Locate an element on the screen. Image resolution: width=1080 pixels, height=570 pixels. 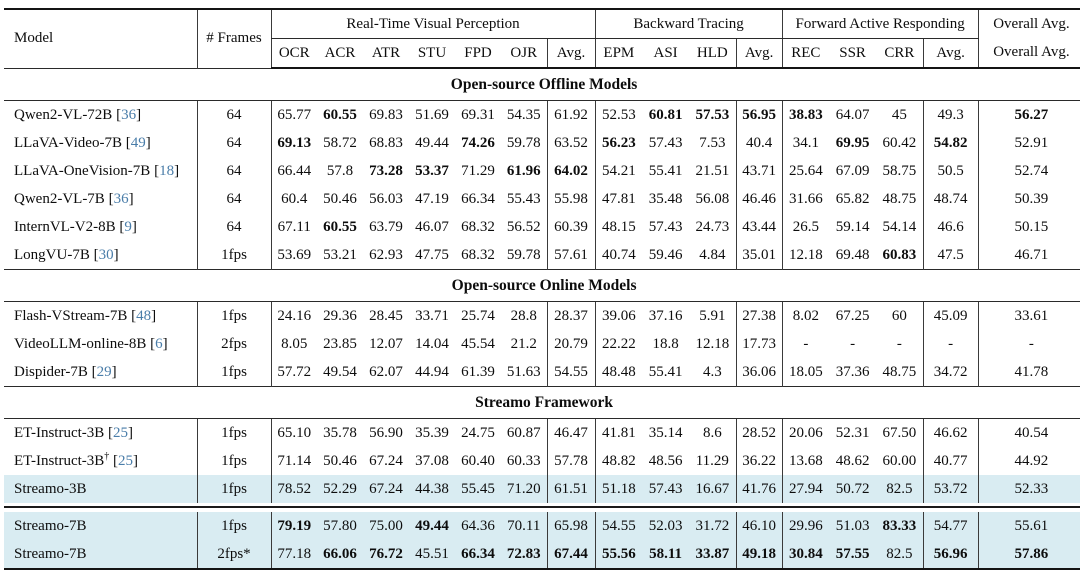
cell-fw-avg: 54.82 is located at coordinates (950, 143).